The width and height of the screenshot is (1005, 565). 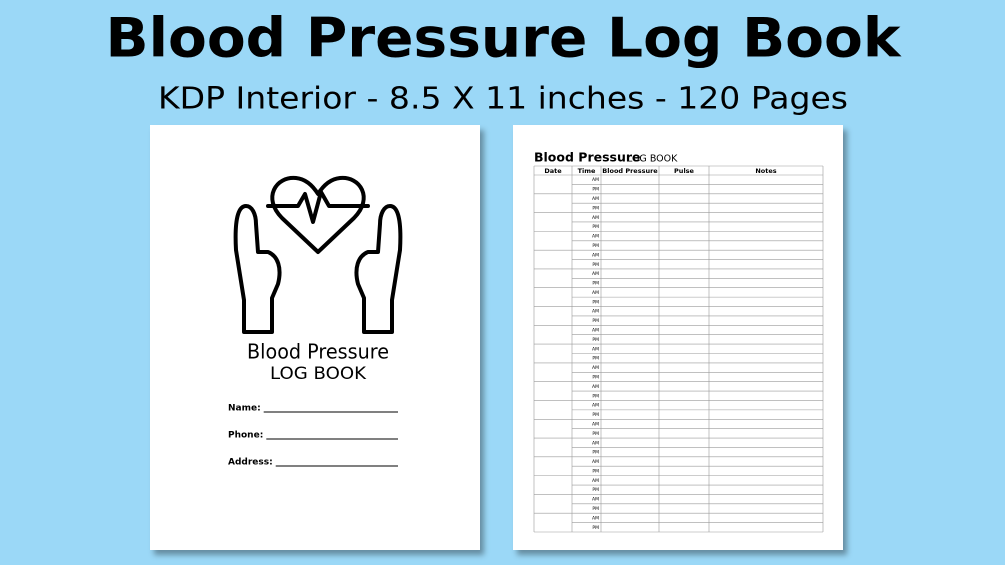 What do you see at coordinates (553, 171) in the screenshot?
I see `column-header: Date` at bounding box center [553, 171].